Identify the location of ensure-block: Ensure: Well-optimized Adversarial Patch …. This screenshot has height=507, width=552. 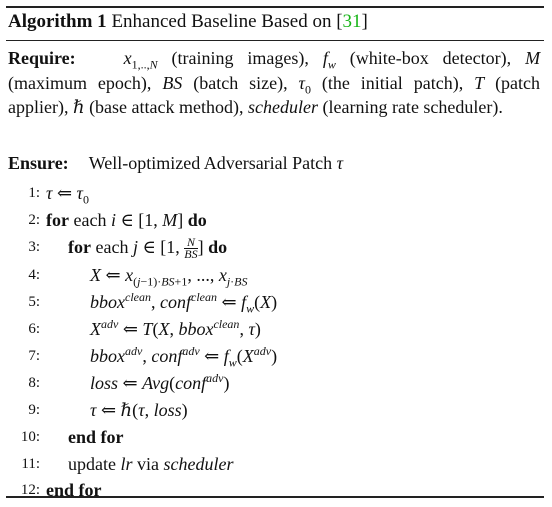
(176, 163).